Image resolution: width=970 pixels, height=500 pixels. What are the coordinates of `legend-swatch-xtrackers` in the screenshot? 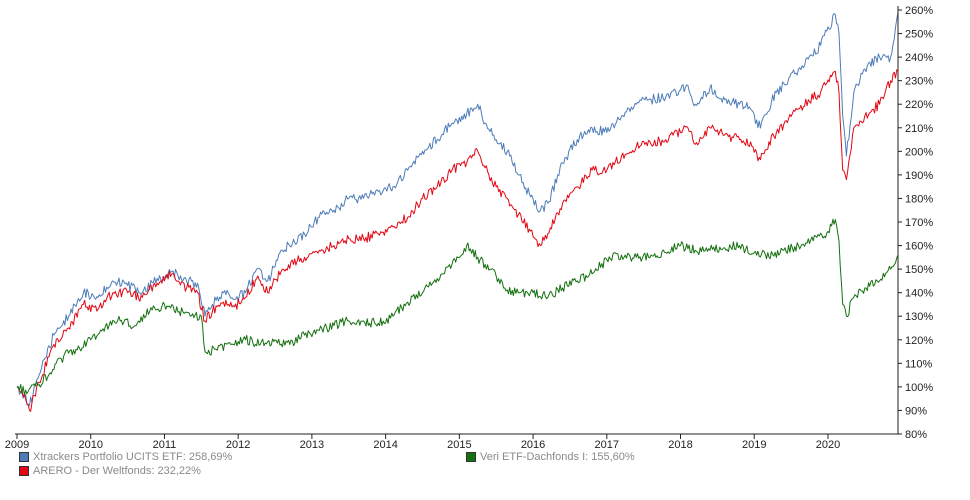 It's located at (24, 457).